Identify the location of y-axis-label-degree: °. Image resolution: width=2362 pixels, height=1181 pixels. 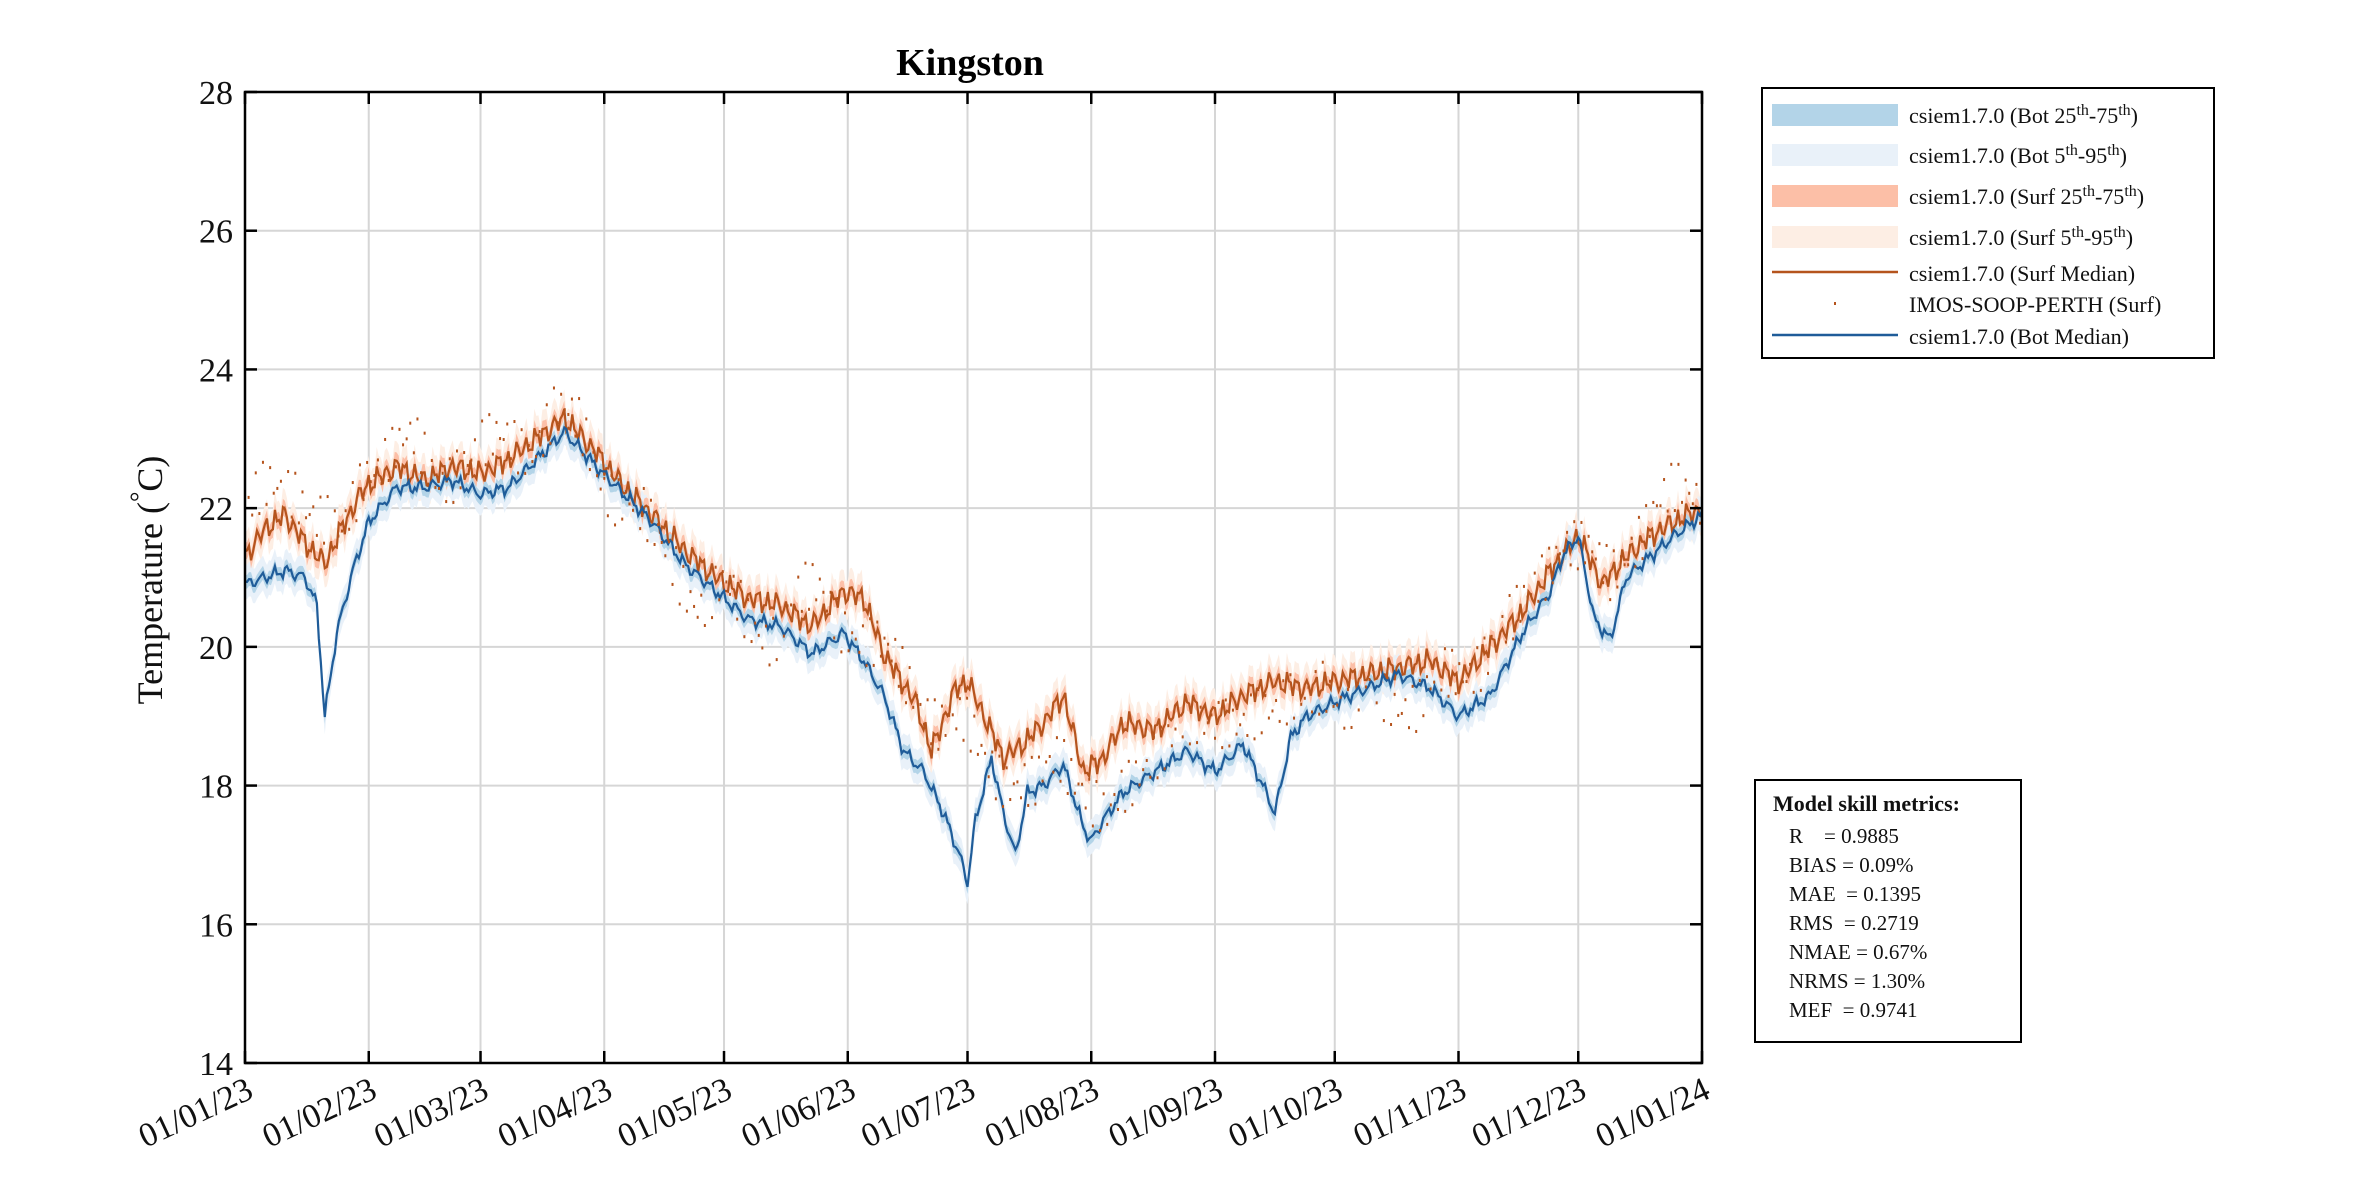
(139, 497).